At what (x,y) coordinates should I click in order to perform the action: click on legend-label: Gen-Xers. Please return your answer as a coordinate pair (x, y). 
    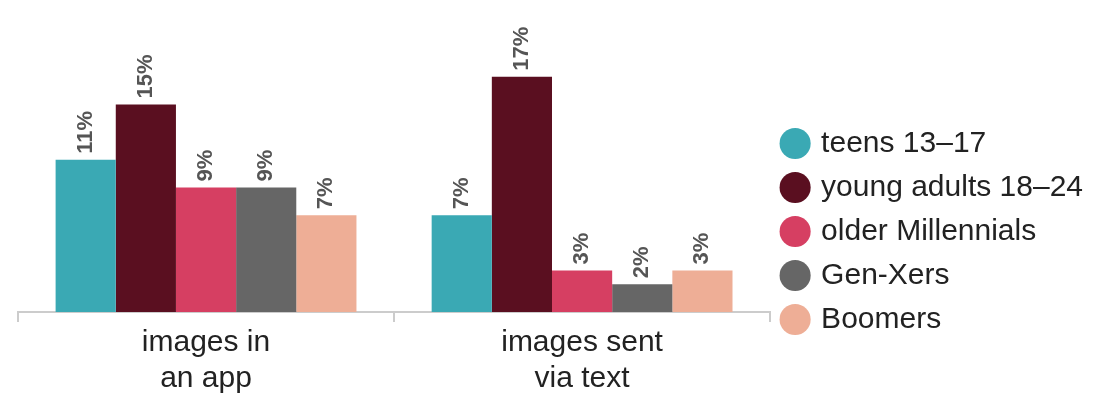
    Looking at the image, I should click on (885, 273).